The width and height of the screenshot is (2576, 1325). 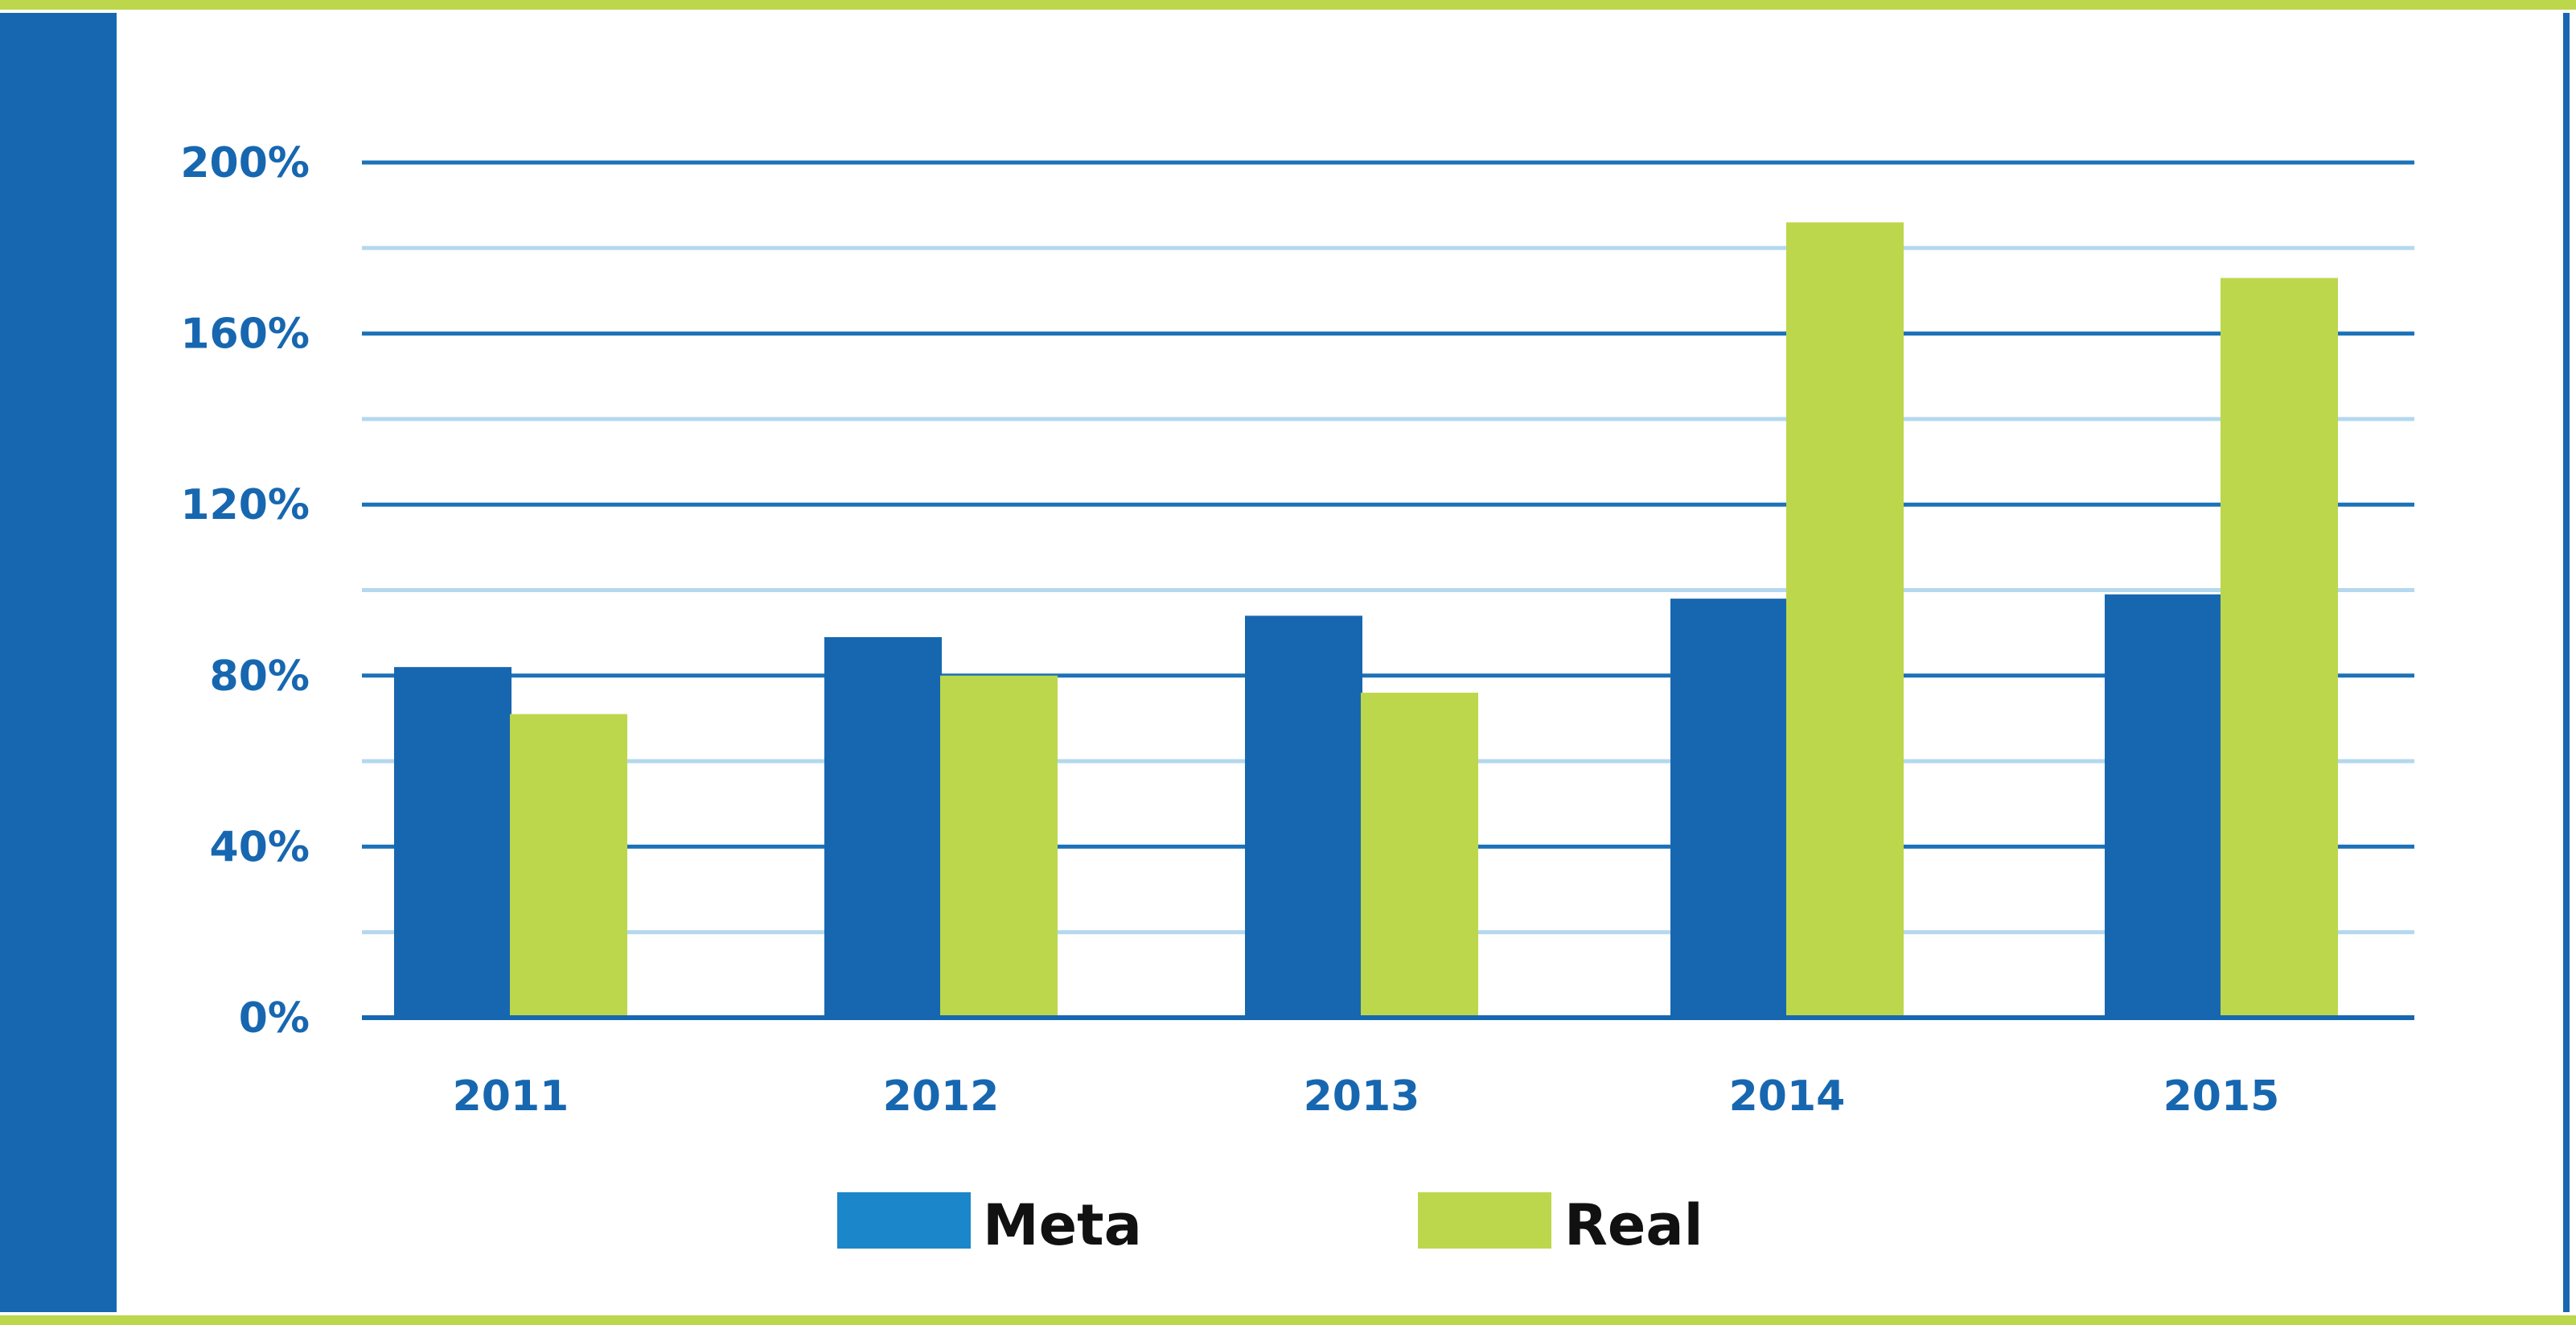 What do you see at coordinates (245, 335) in the screenshot?
I see `y-tick-label-160: 160%` at bounding box center [245, 335].